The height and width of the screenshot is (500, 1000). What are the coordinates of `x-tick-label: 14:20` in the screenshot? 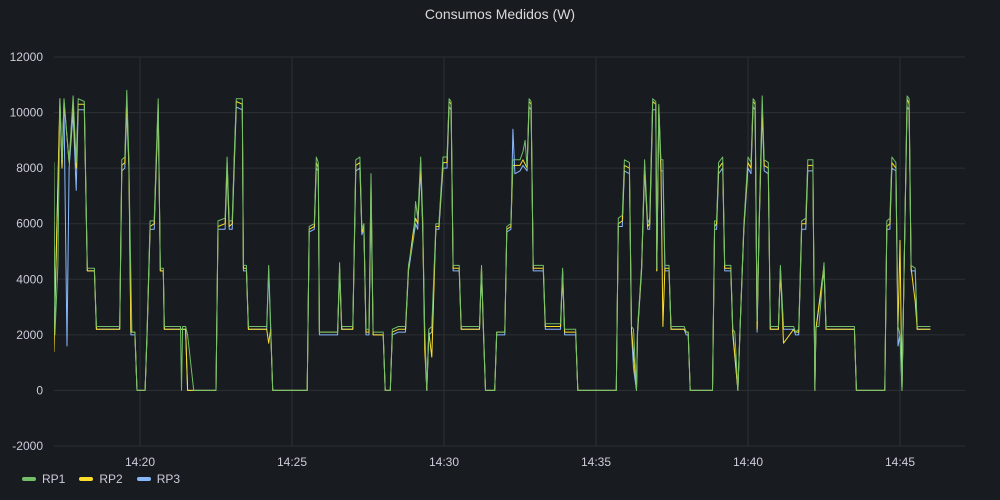 It's located at (140, 462).